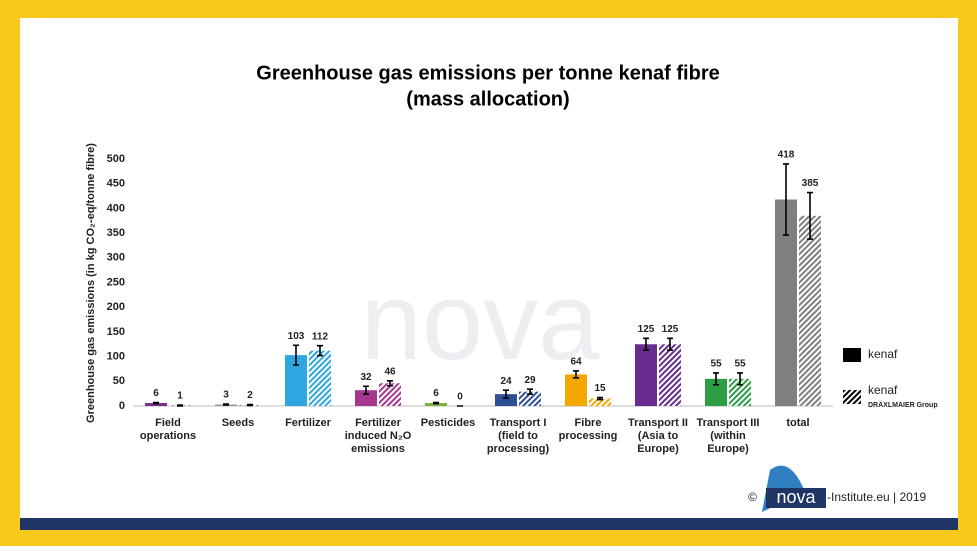 The width and height of the screenshot is (977, 551). I want to click on x-tick-label: (field to, so click(518, 436).